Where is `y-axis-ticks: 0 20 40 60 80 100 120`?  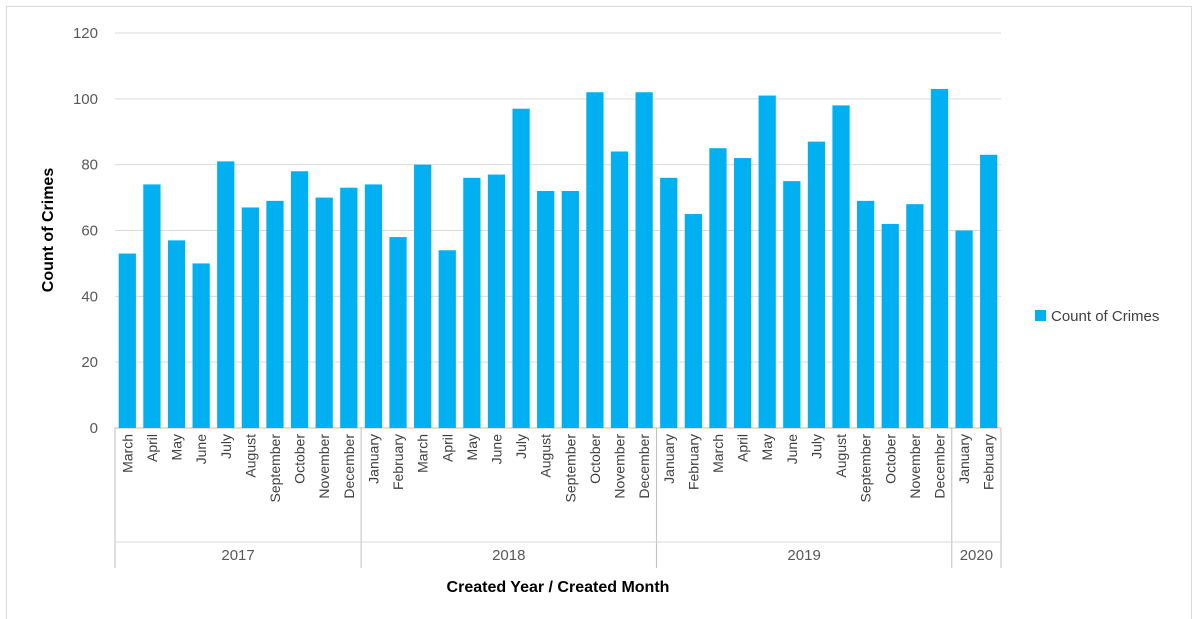 y-axis-ticks: 0 20 40 60 80 100 120 is located at coordinates (85, 231).